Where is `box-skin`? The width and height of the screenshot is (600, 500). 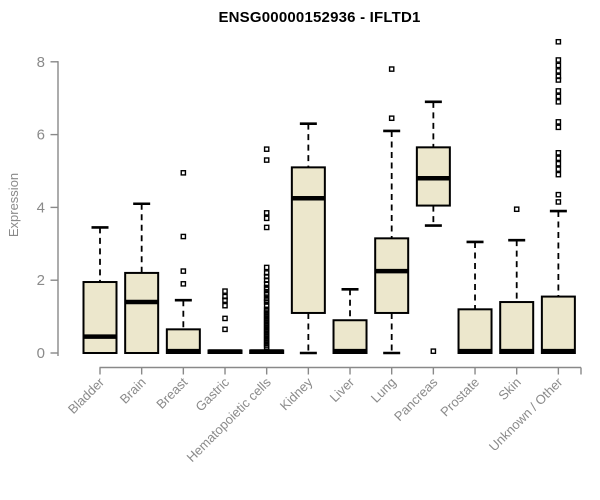 box-skin is located at coordinates (517, 328).